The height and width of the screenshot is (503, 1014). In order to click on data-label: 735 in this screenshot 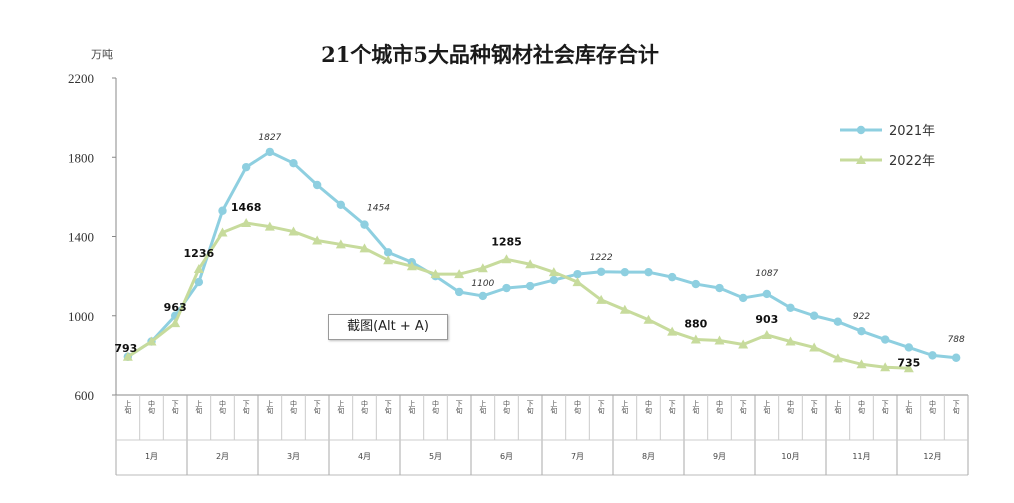, I will do `click(908, 362)`.